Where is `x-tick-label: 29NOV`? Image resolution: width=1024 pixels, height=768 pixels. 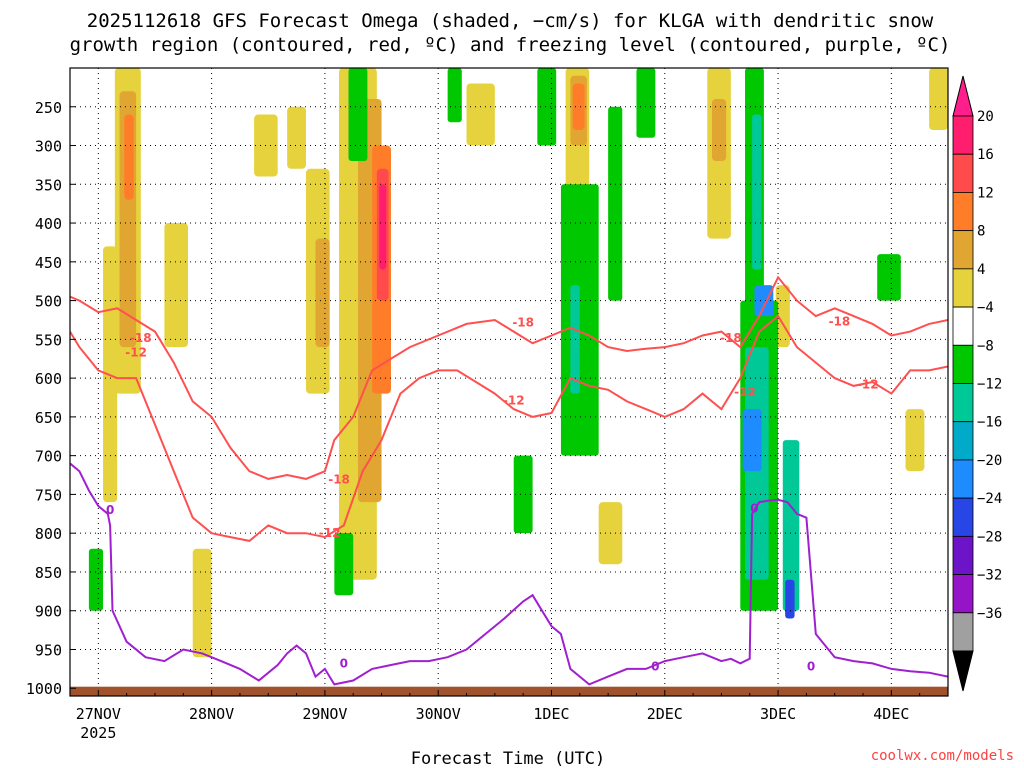
x-tick-label: 29NOV is located at coordinates (324, 714).